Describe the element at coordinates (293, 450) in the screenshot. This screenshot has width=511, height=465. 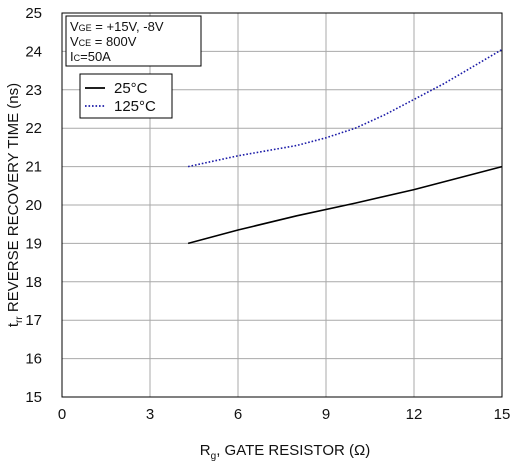
I see `x-axis-title-rest: , GATE RESISTOR (Ω)` at that location.